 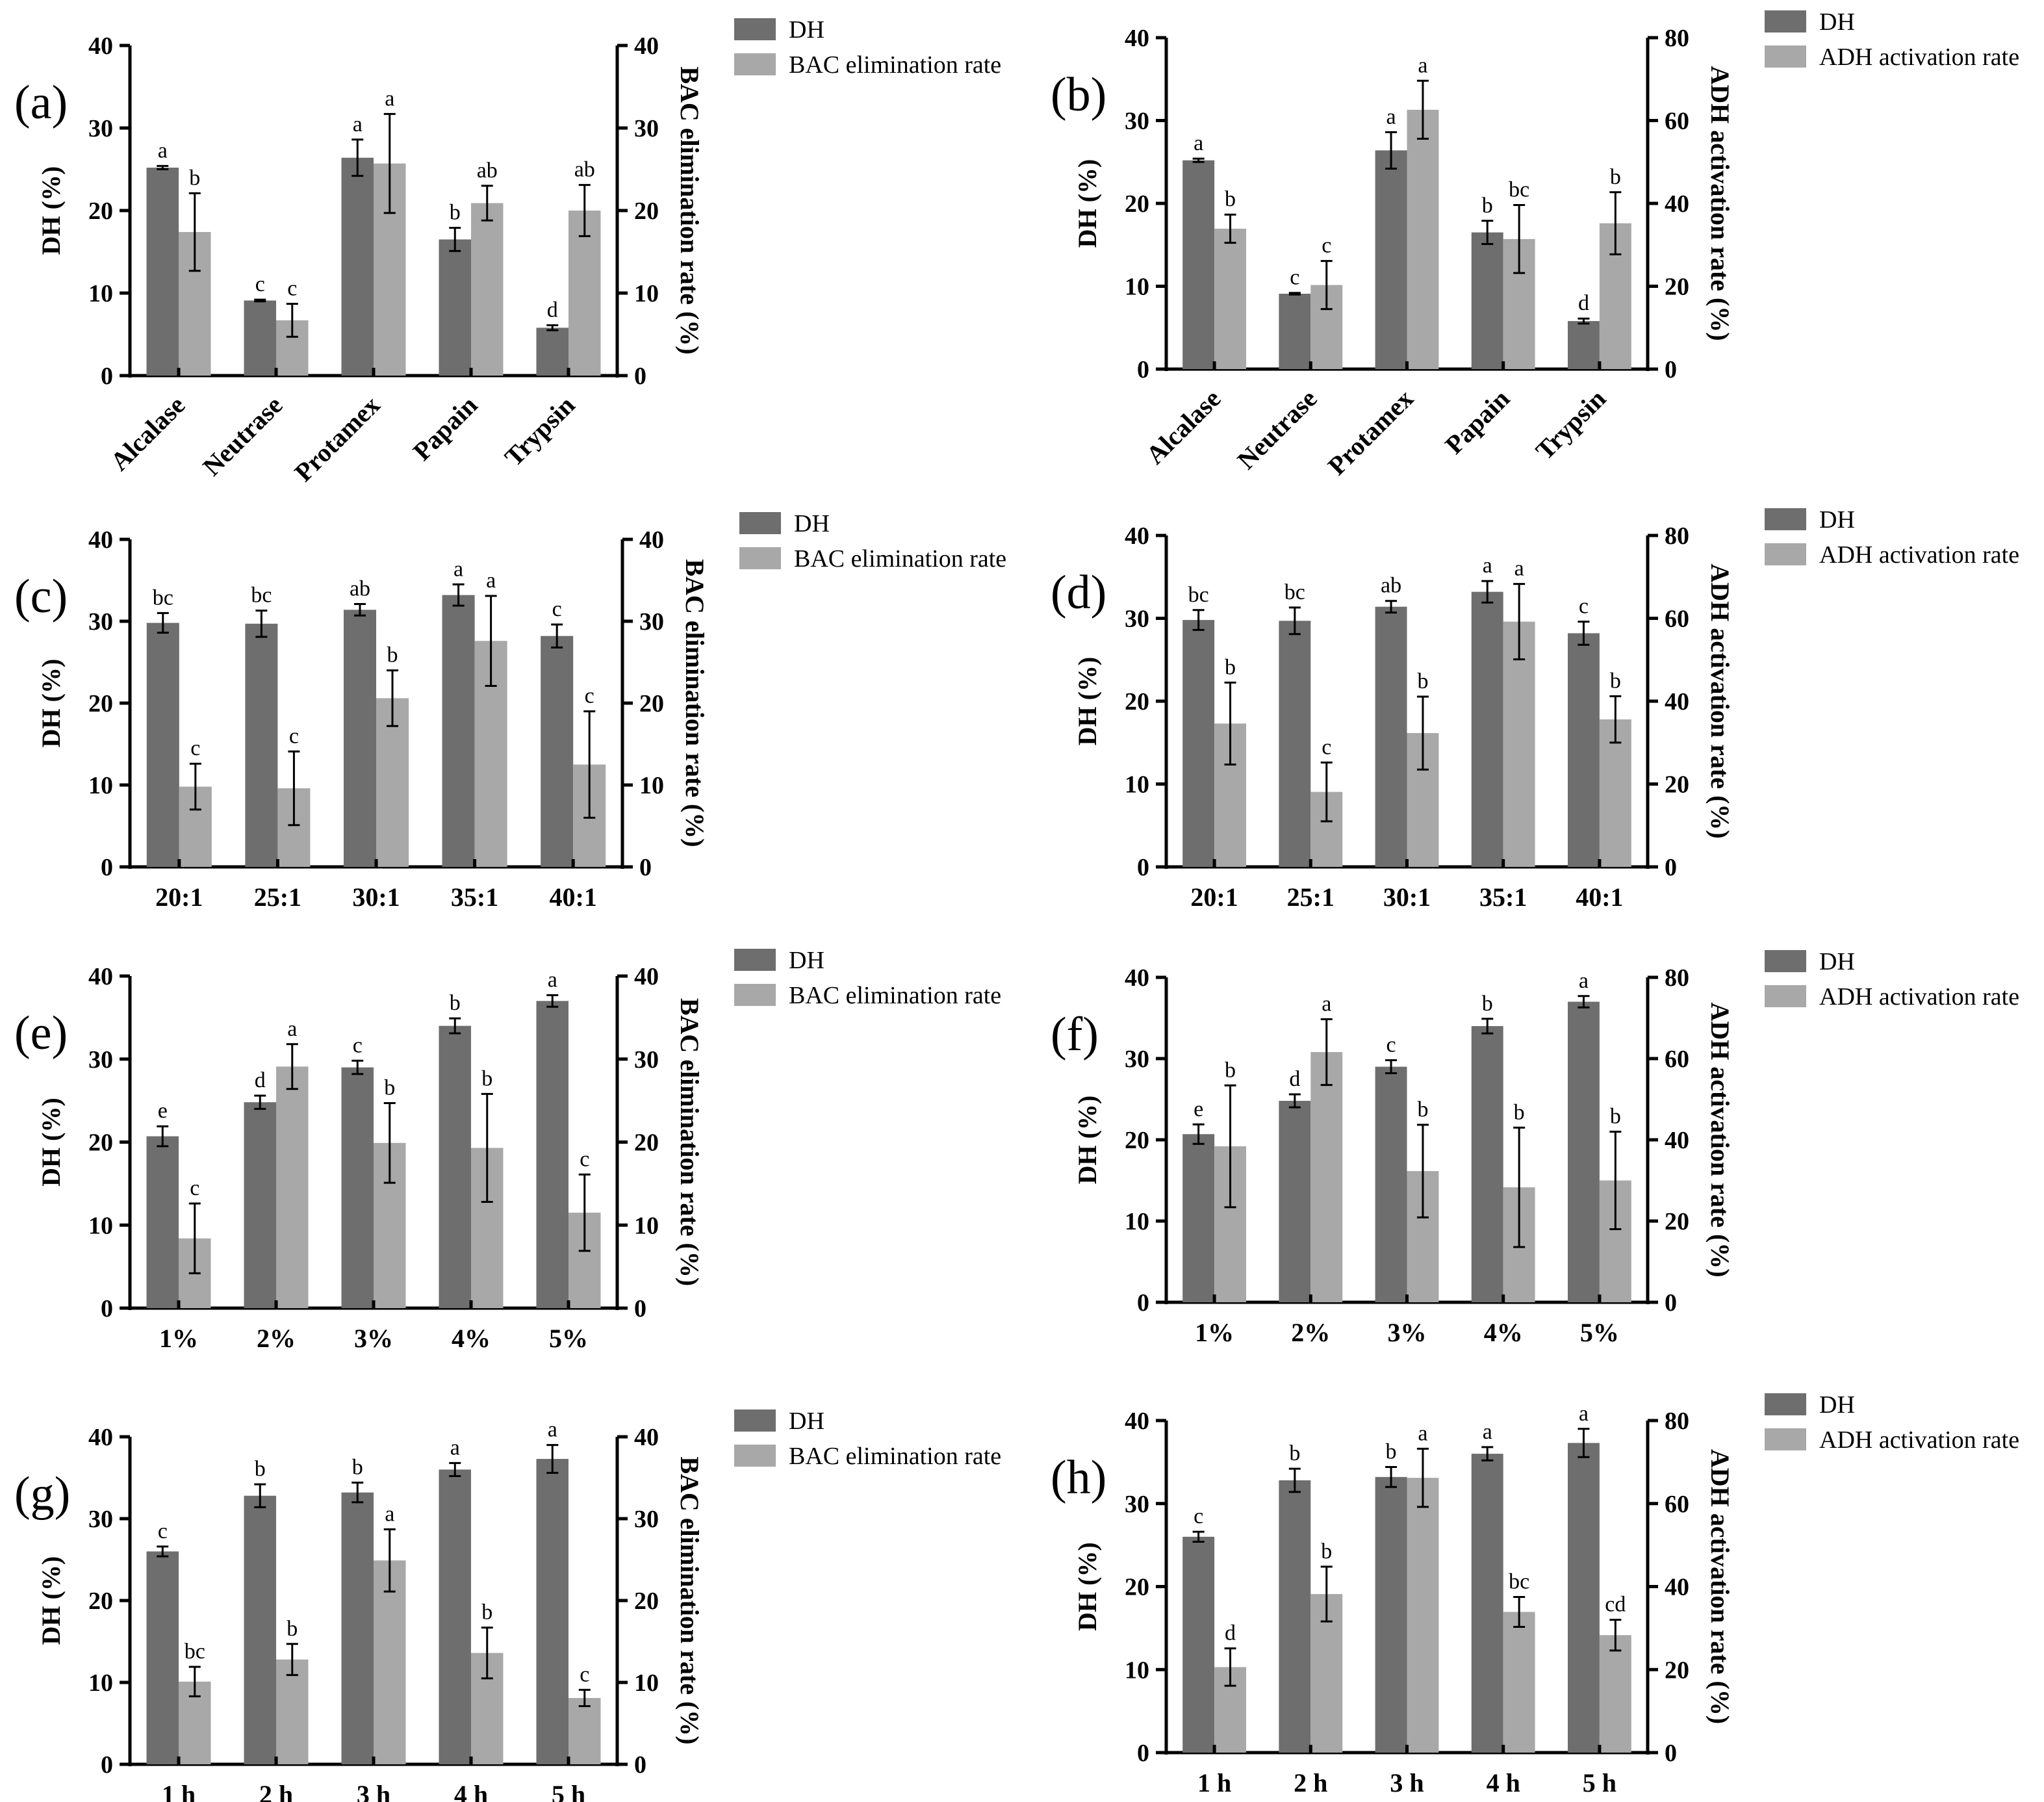 What do you see at coordinates (651, 703) in the screenshot?
I see `y2-tick-label: 20` at bounding box center [651, 703].